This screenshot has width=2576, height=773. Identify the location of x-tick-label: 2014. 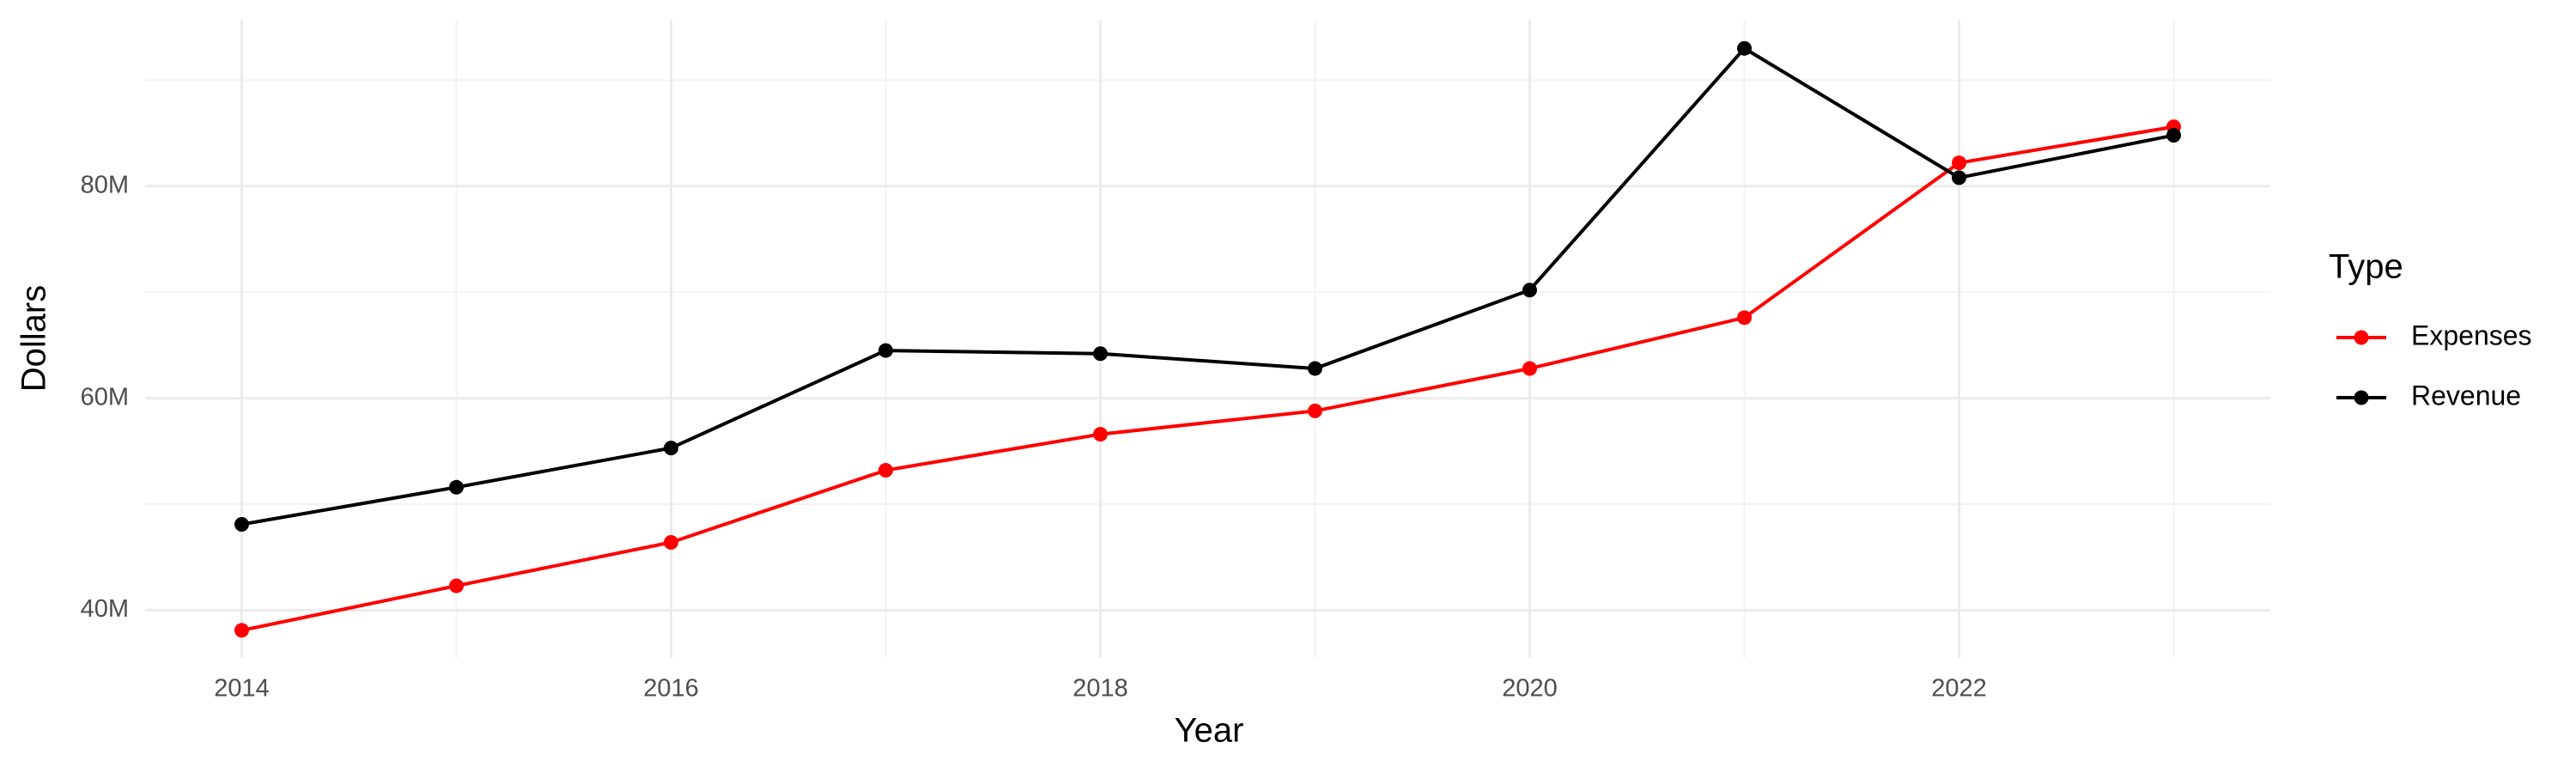
(242, 689).